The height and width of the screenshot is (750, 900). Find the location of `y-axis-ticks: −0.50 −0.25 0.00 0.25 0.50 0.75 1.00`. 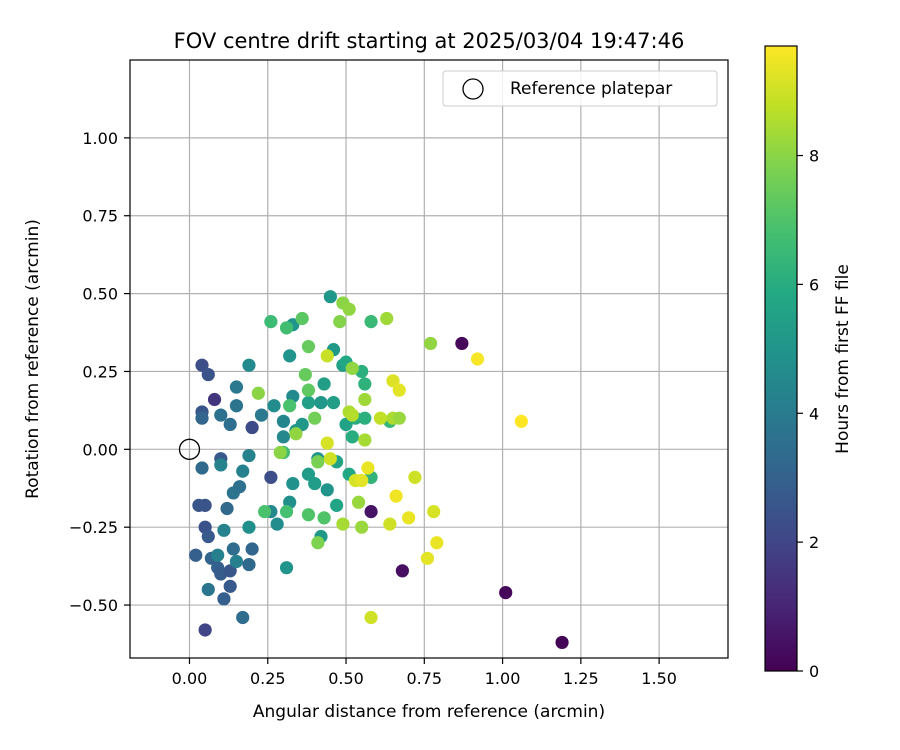

y-axis-ticks: −0.50 −0.25 0.00 0.25 0.50 0.75 1.00 is located at coordinates (99, 372).